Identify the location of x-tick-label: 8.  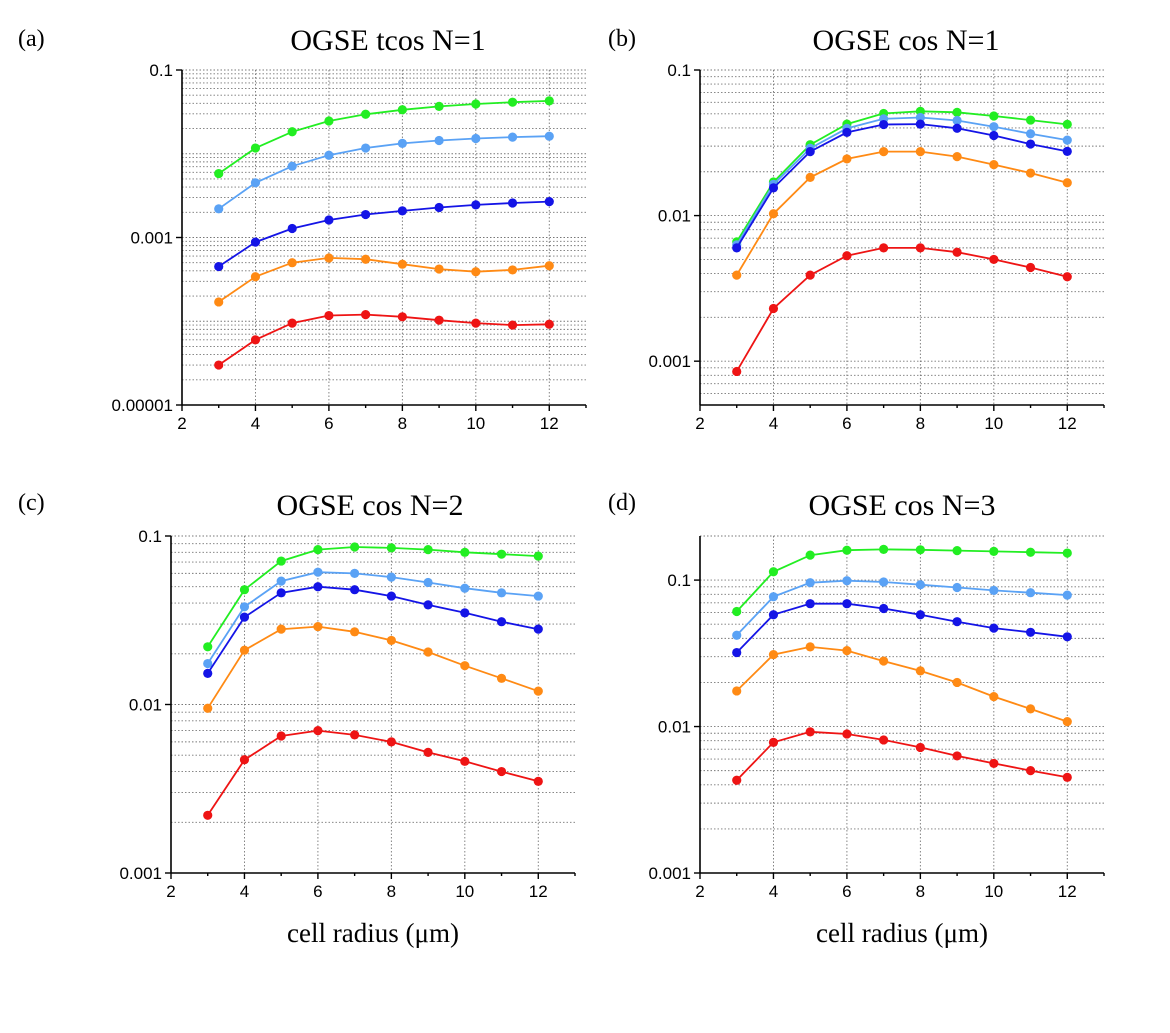
(920, 423).